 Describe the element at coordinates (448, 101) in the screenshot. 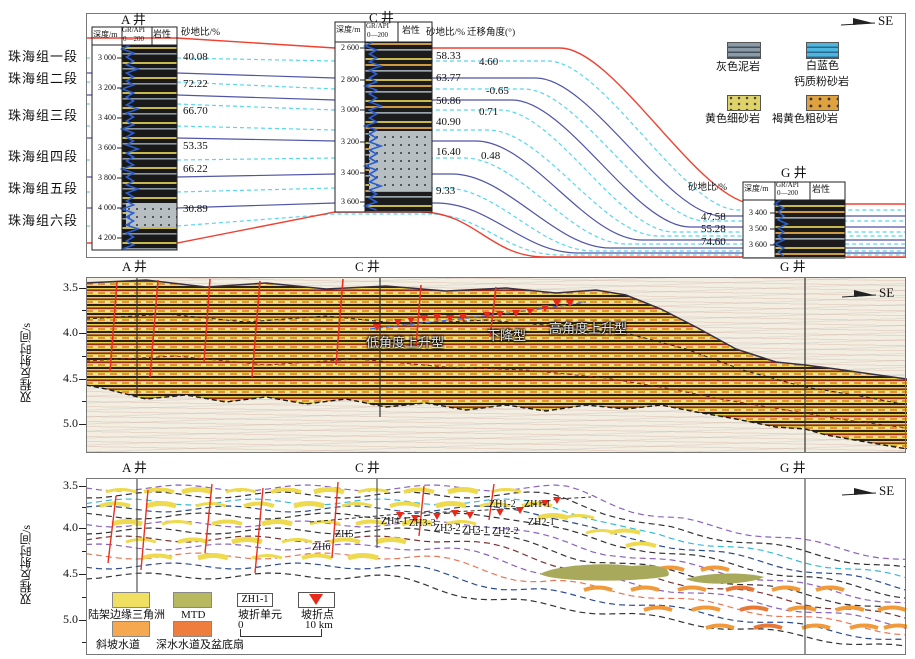

I see `sand-value: 50.86` at that location.